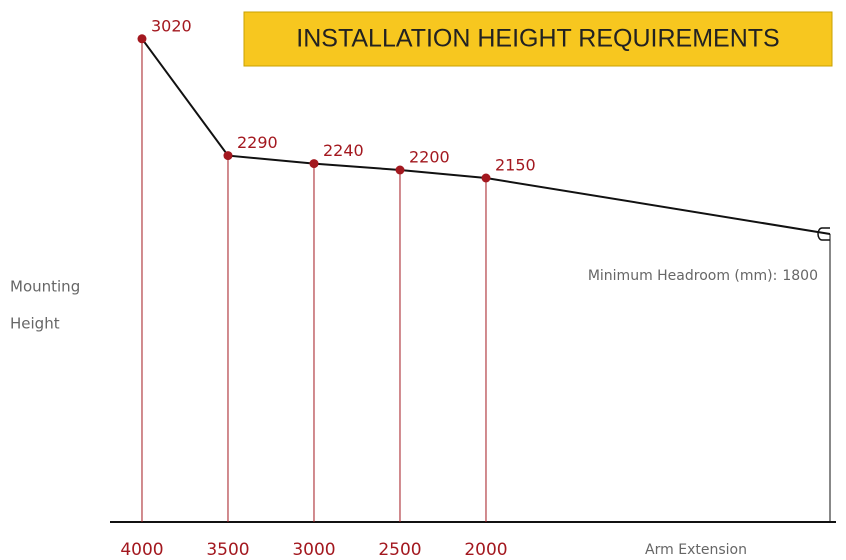 This screenshot has width=846, height=560. What do you see at coordinates (800, 276) in the screenshot?
I see `headroom-value: 1800` at bounding box center [800, 276].